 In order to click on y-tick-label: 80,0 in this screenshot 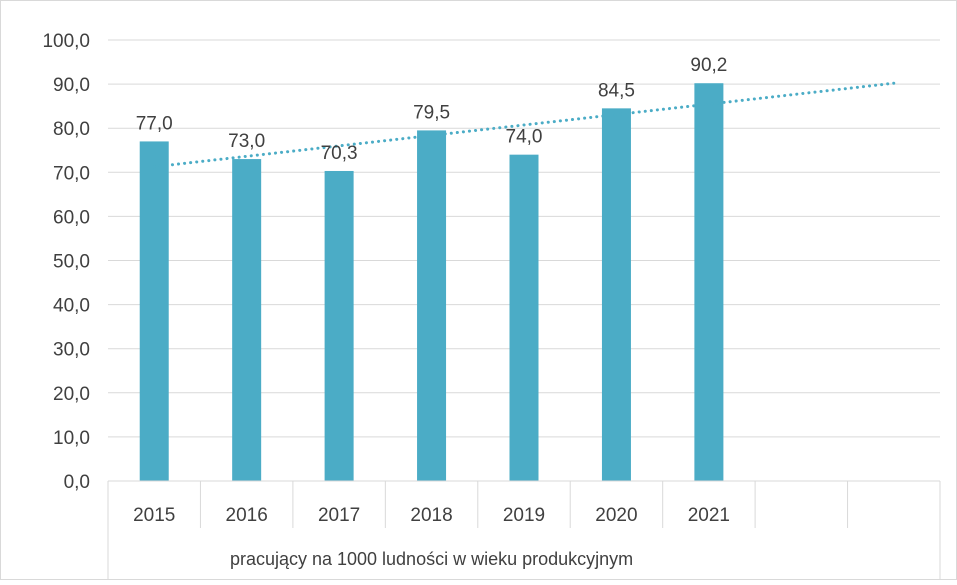, I will do `click(71, 129)`.